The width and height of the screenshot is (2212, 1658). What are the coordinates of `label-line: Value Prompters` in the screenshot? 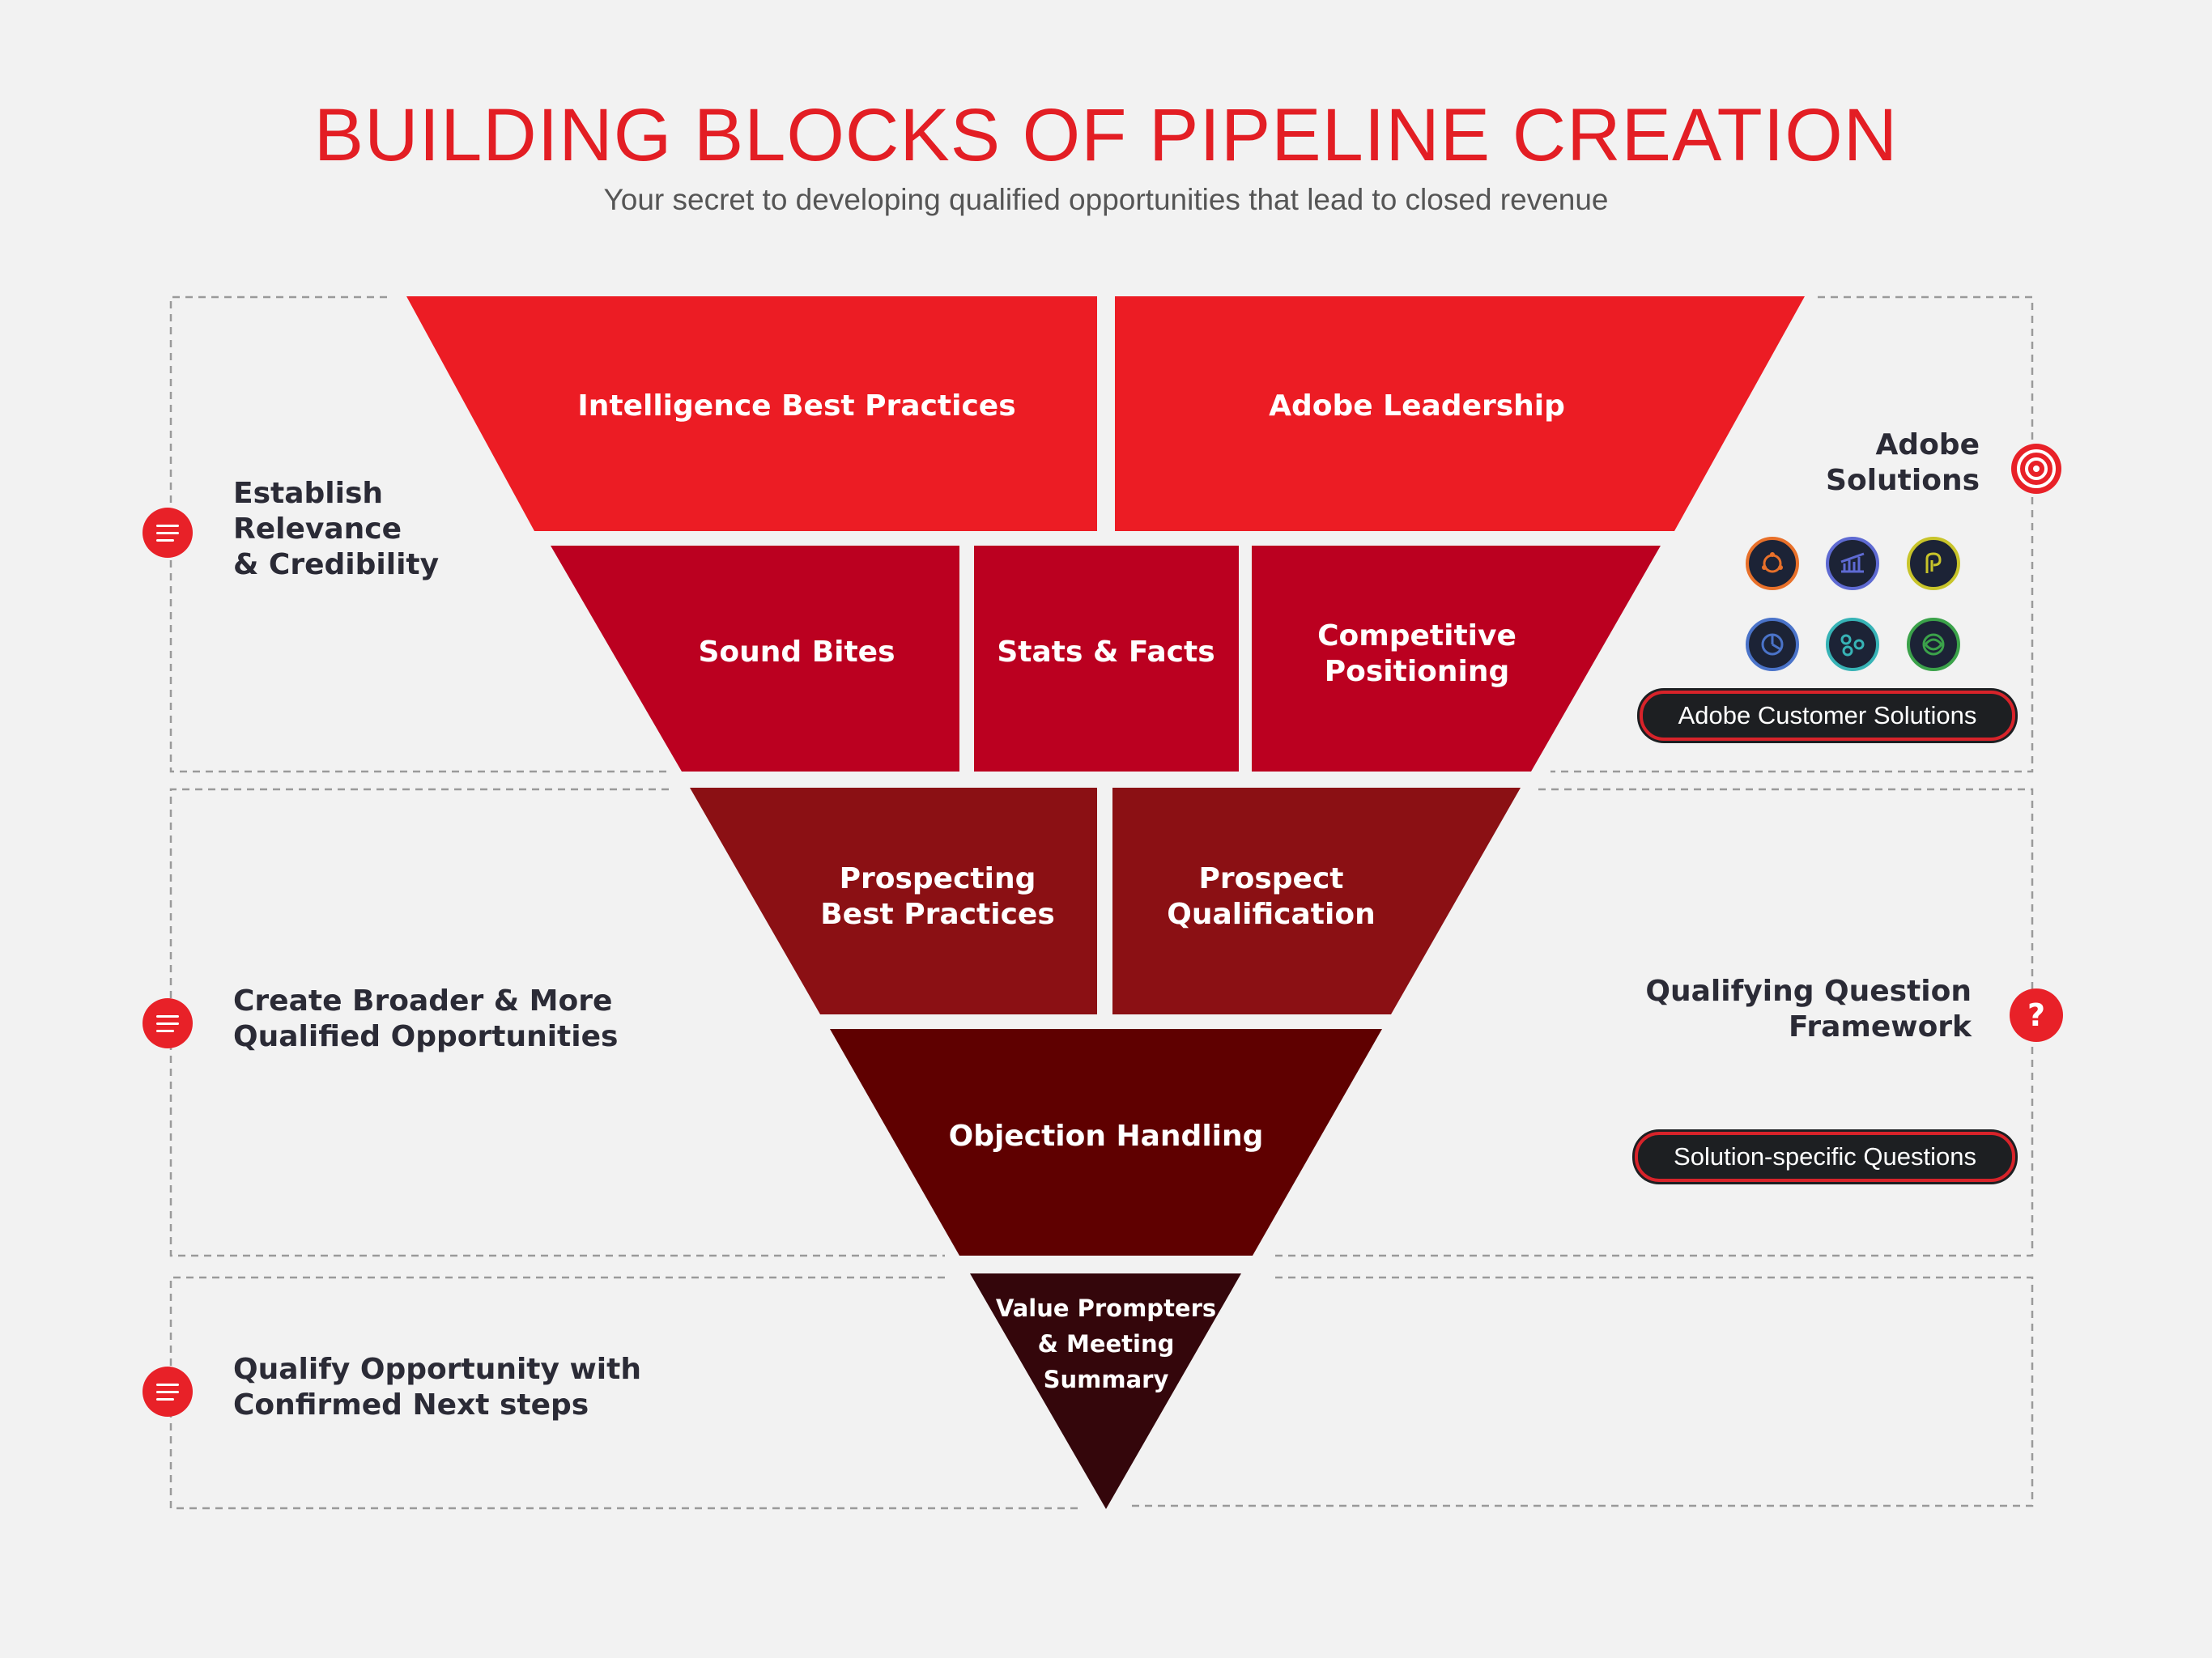 It's located at (1106, 1308).